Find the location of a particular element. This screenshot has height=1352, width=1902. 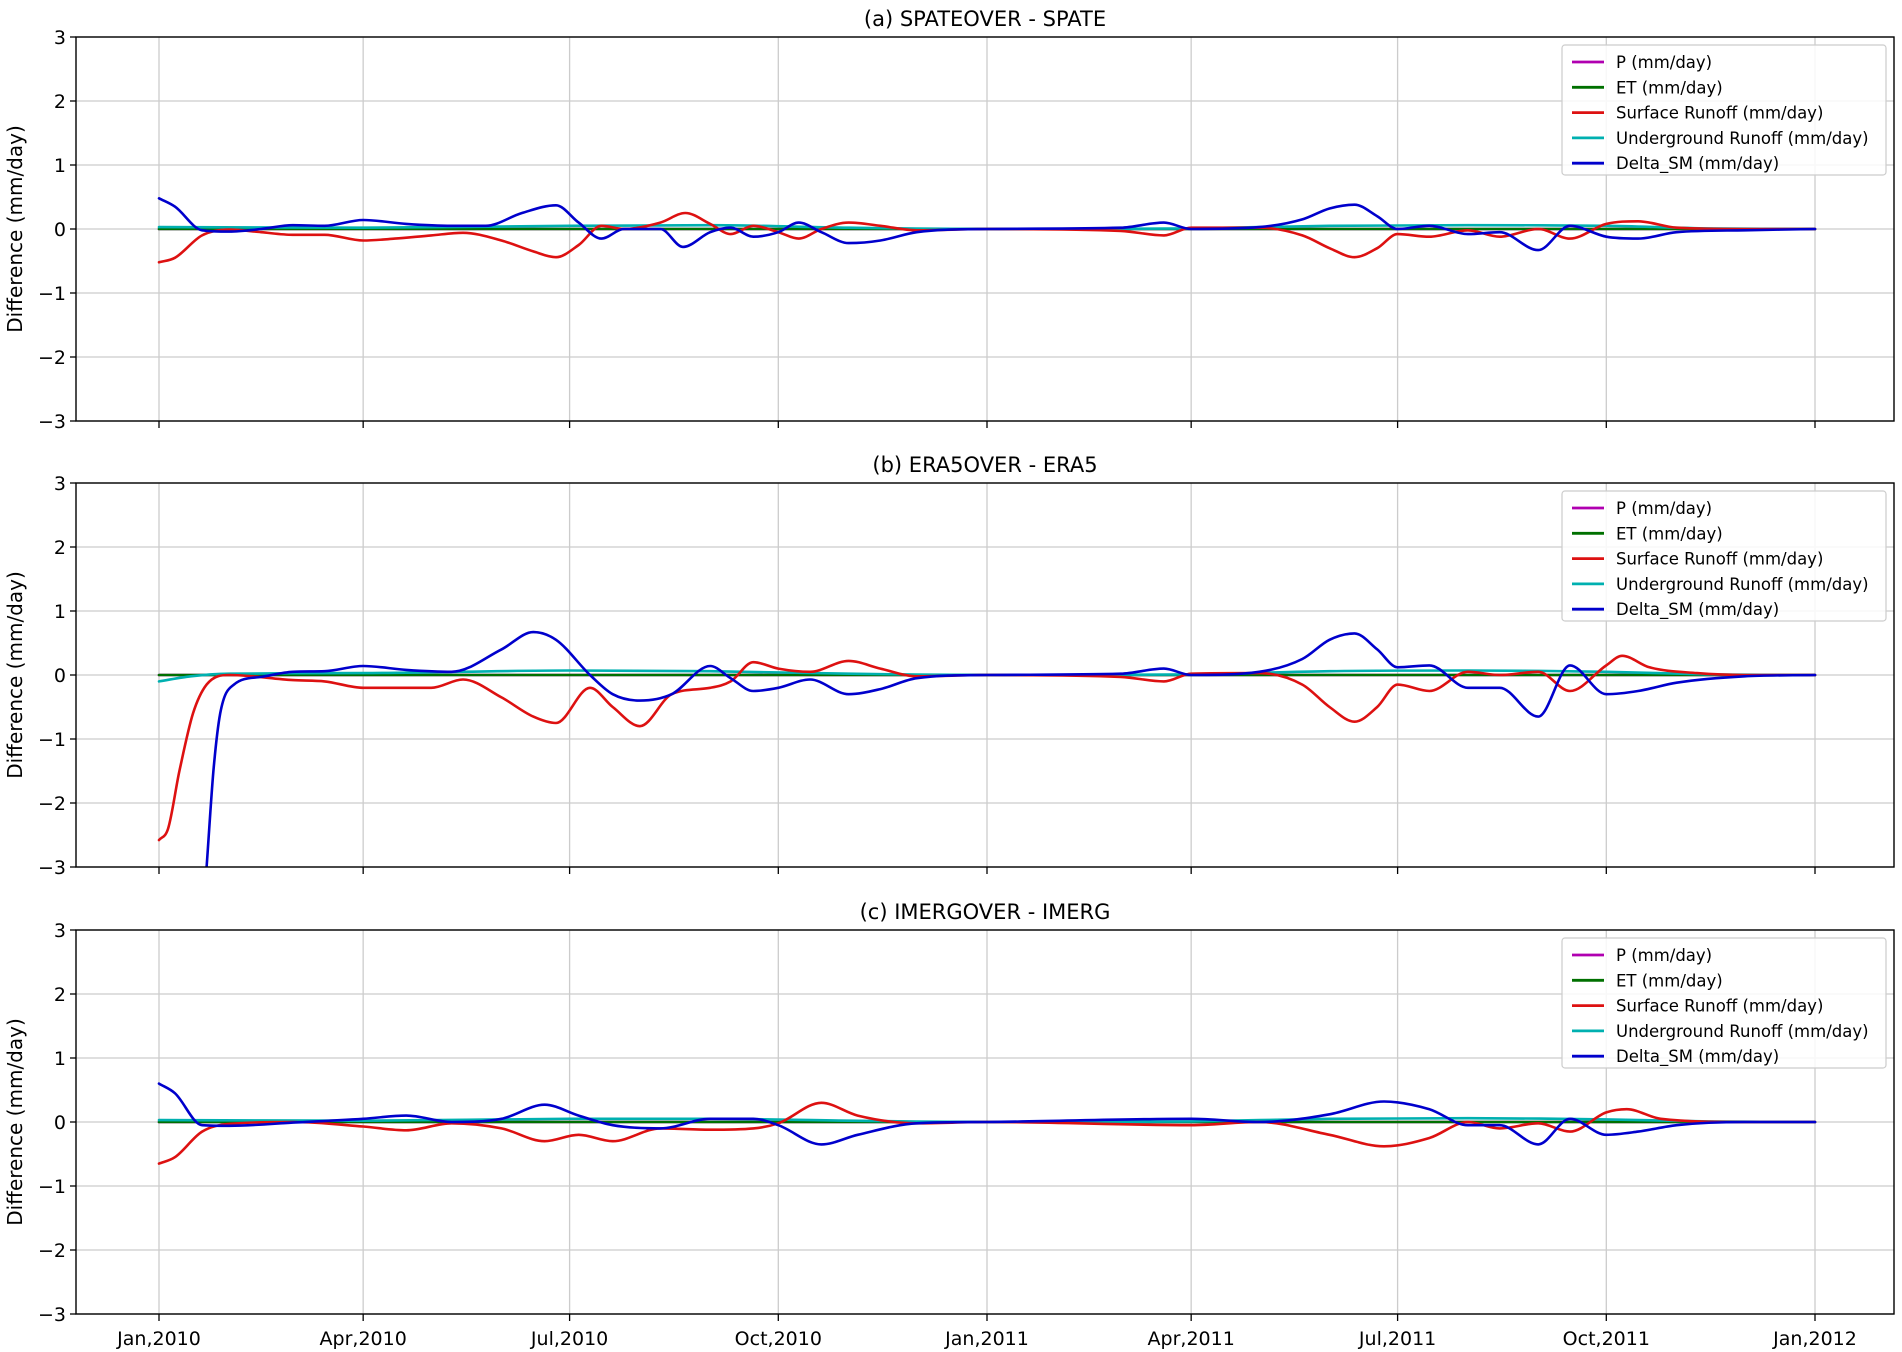

x-tick-label: Jul,2011 is located at coordinates (1397, 1339).